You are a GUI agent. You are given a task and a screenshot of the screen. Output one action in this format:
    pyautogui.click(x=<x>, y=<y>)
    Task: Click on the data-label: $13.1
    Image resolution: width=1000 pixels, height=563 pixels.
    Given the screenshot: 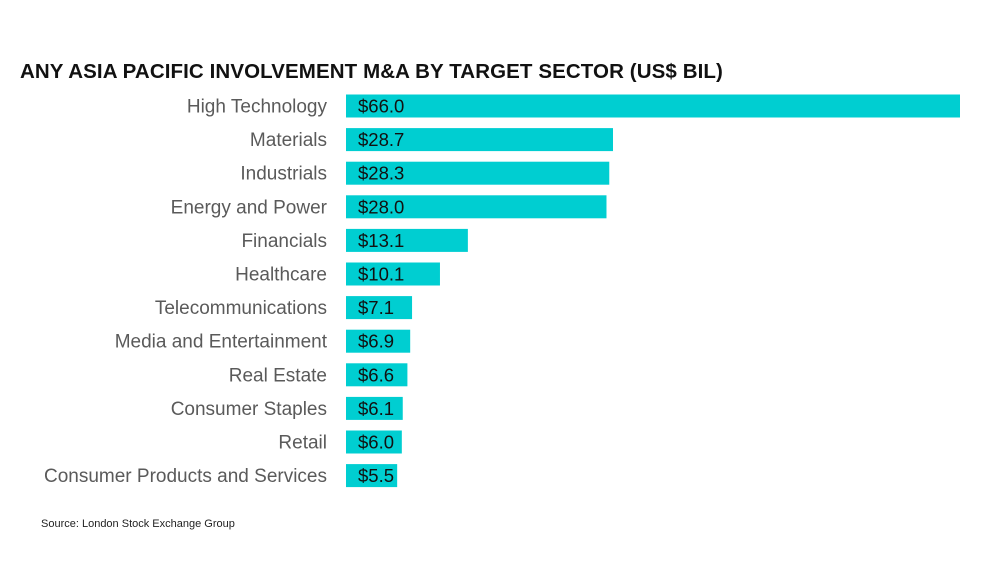 What is the action you would take?
    pyautogui.click(x=381, y=240)
    